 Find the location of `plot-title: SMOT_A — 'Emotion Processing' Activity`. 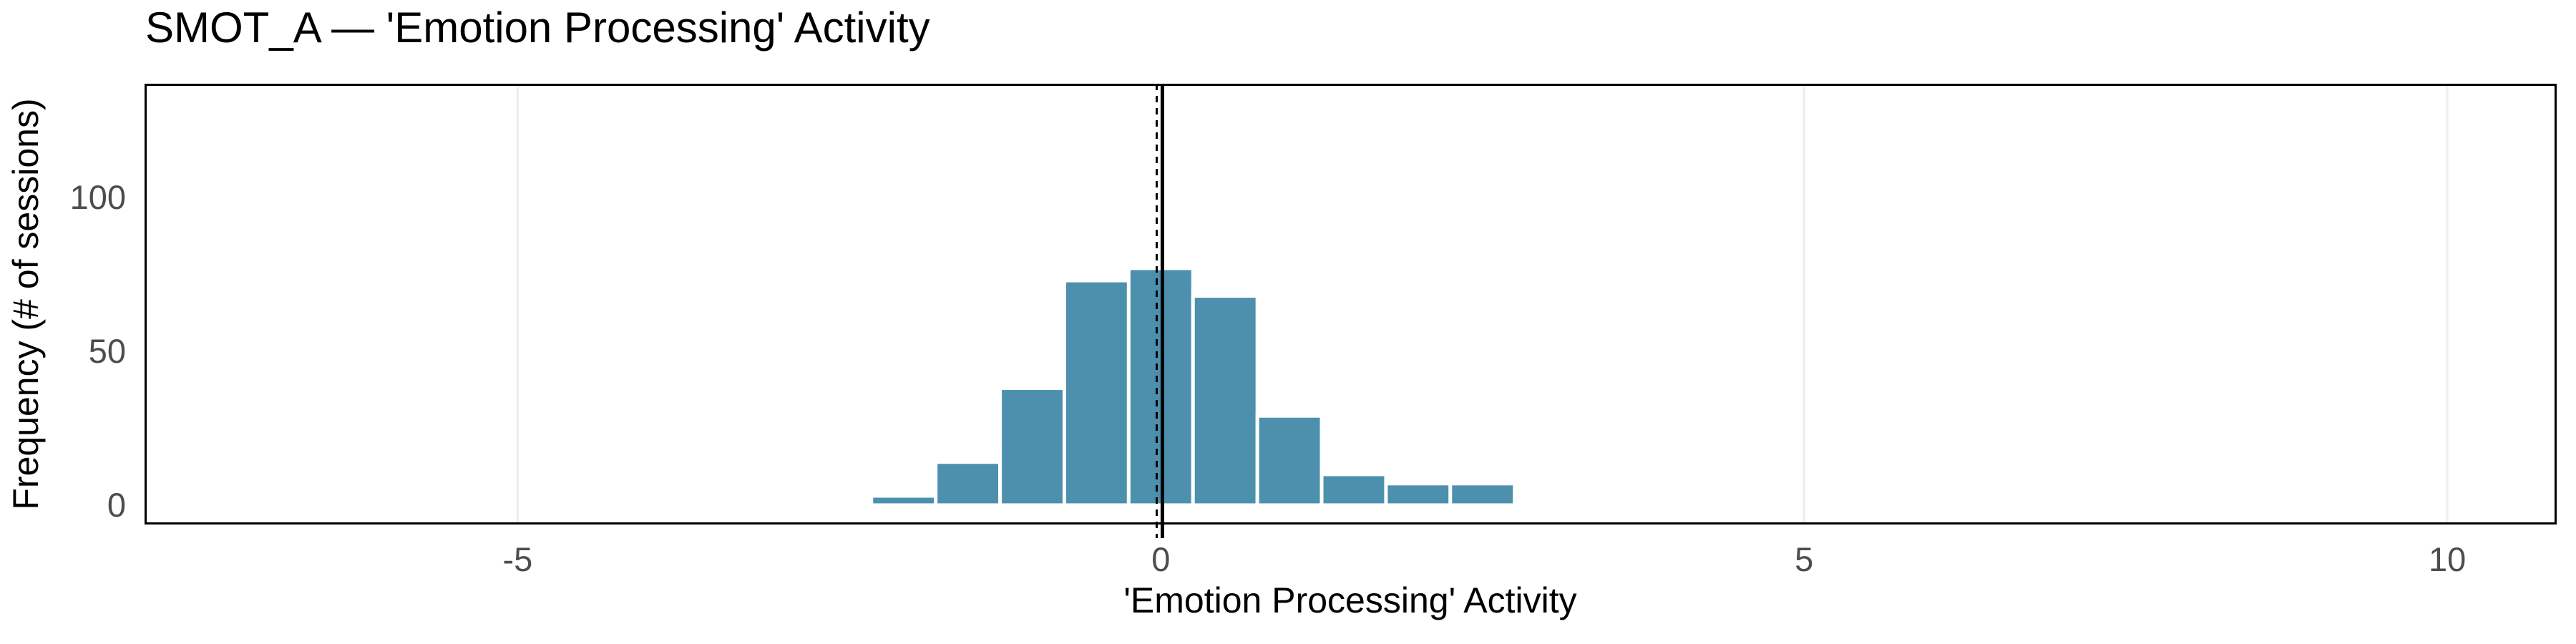

plot-title: SMOT_A — 'Emotion Processing' Activity is located at coordinates (537, 28).